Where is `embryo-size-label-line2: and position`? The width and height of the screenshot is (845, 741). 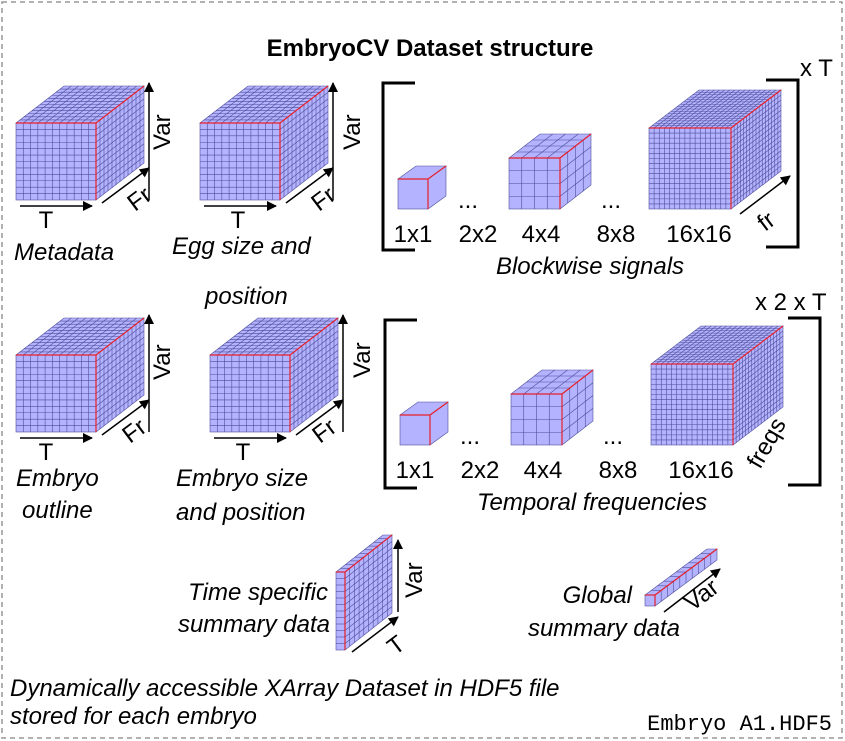
embryo-size-label-line2: and position is located at coordinates (240, 512).